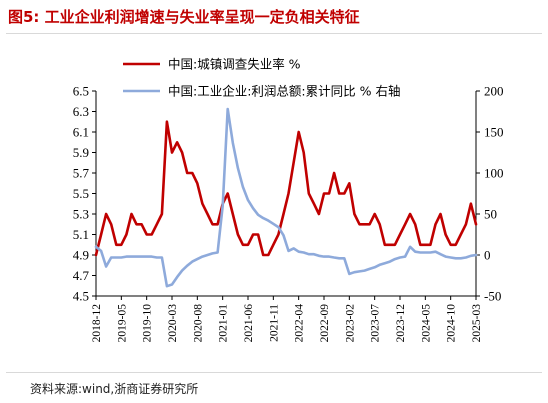  Describe the element at coordinates (300, 323) in the screenshot. I see `x-tick-label: 2022-04` at that location.